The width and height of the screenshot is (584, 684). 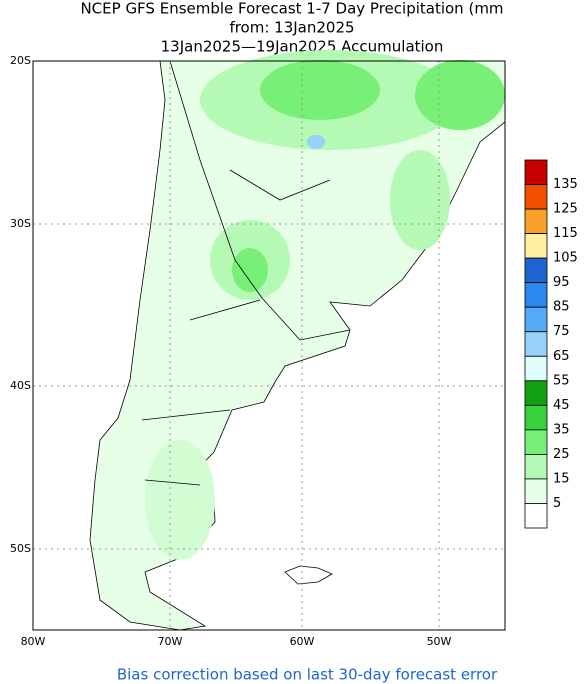 What do you see at coordinates (439, 641) in the screenshot?
I see `lon-label: 50W` at bounding box center [439, 641].